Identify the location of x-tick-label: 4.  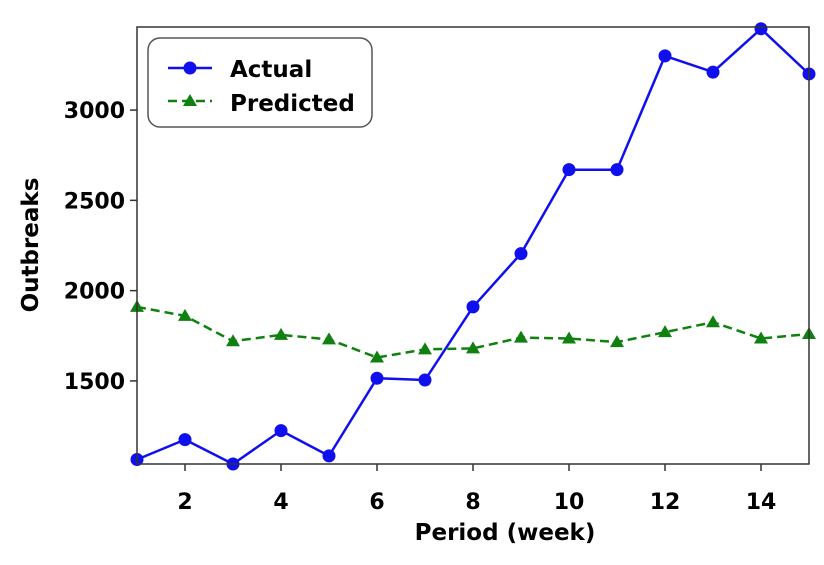
(280, 502).